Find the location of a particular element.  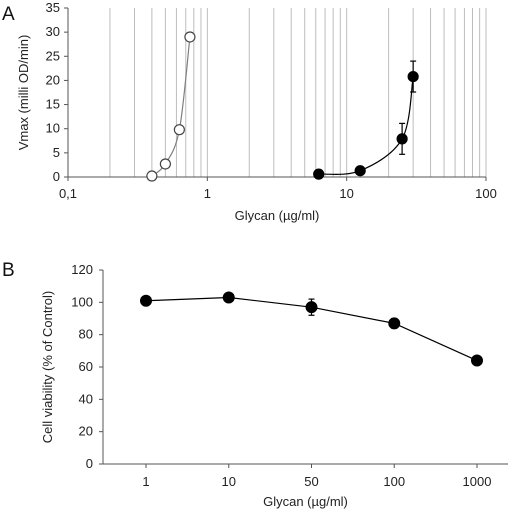

panel-b-y-tick-label: 0 is located at coordinates (89, 463).